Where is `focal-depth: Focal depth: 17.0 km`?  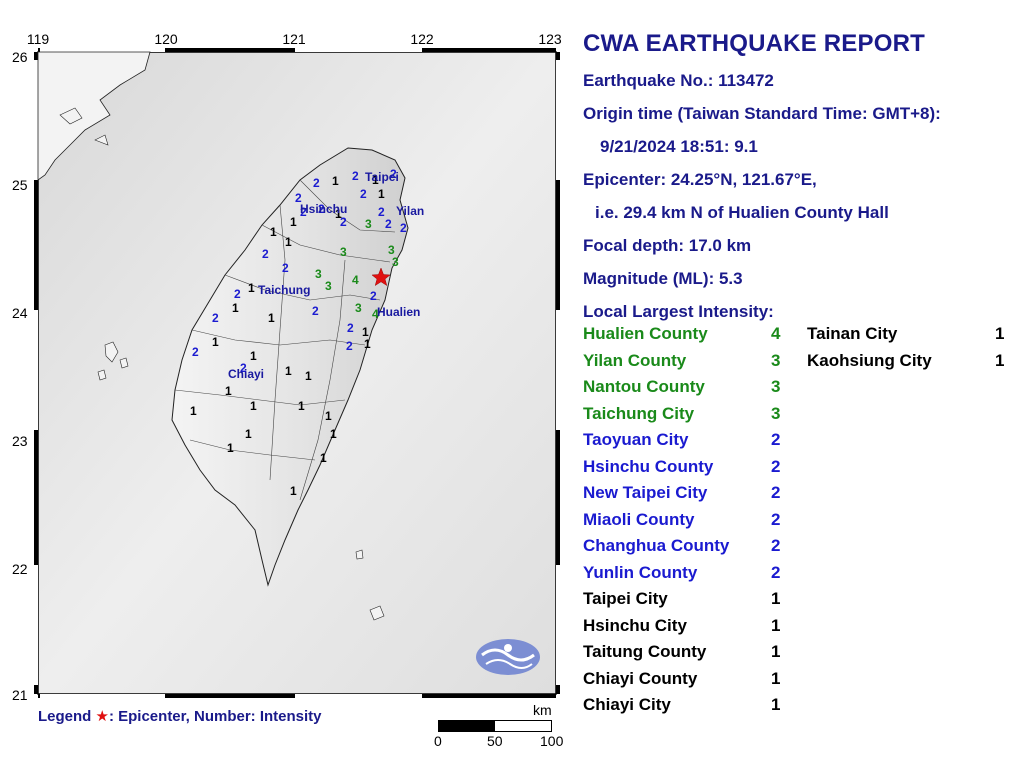 focal-depth: Focal depth: 17.0 km is located at coordinates (667, 245).